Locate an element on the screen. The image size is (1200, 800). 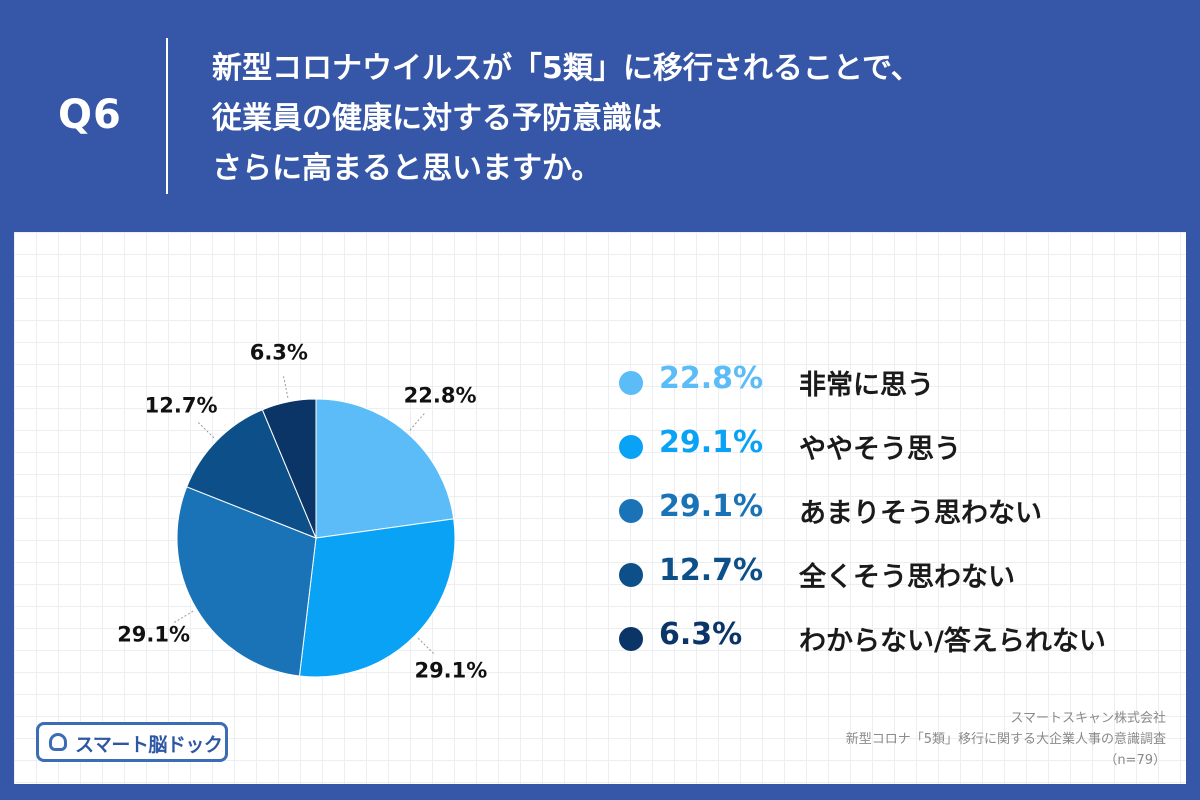
legend-item: 22.8% 非常に思う is located at coordinates (899, 391).